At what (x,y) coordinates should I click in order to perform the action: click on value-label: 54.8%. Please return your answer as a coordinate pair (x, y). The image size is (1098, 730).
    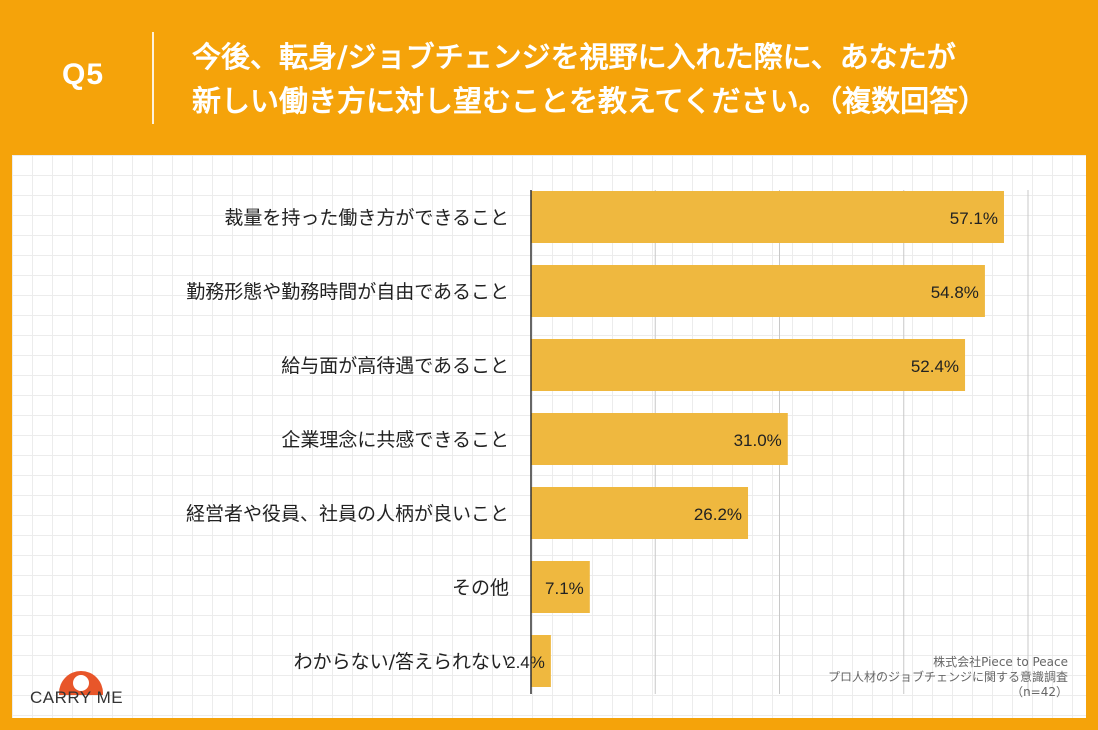
    Looking at the image, I should click on (955, 292).